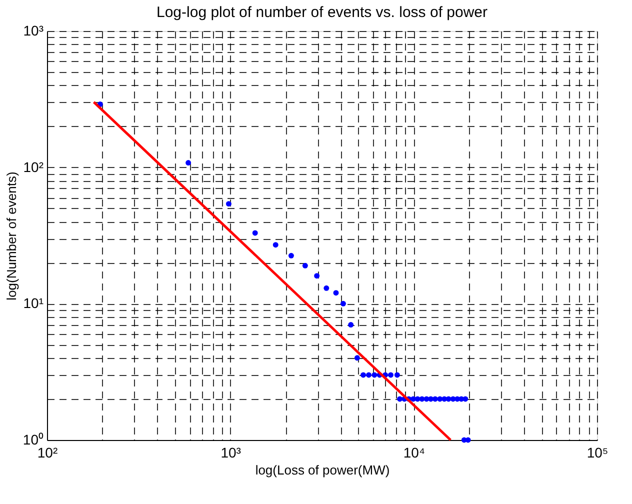  Describe the element at coordinates (322, 470) in the screenshot. I see `x-axis-title: log(Loss of power(MW)` at that location.